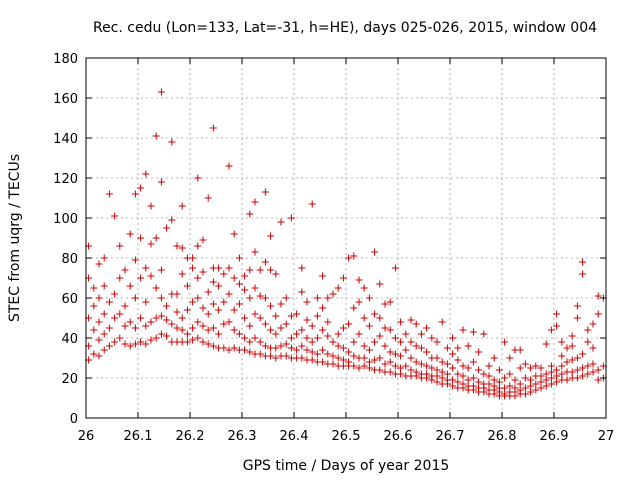 Image resolution: width=640 pixels, height=480 pixels. What do you see at coordinates (74, 419) in the screenshot?
I see `y-tick-label: 0` at bounding box center [74, 419].